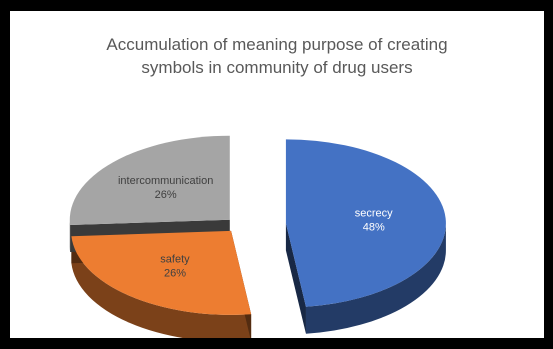 The width and height of the screenshot is (553, 349). I want to click on slice-label-safety: safety, so click(175, 260).